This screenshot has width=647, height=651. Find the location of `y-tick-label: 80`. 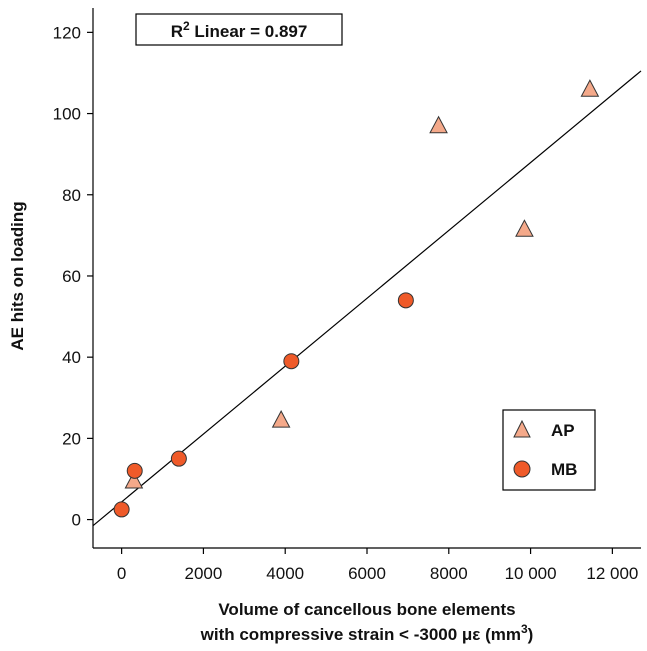

y-tick-label: 80 is located at coordinates (71, 195).